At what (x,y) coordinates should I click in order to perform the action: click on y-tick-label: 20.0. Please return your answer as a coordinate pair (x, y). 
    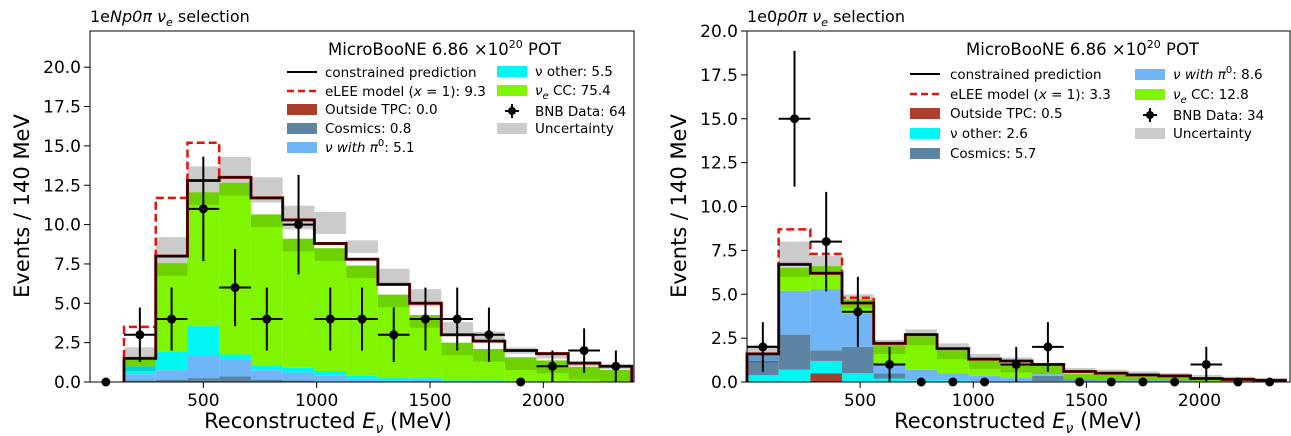
    Looking at the image, I should click on (719, 32).